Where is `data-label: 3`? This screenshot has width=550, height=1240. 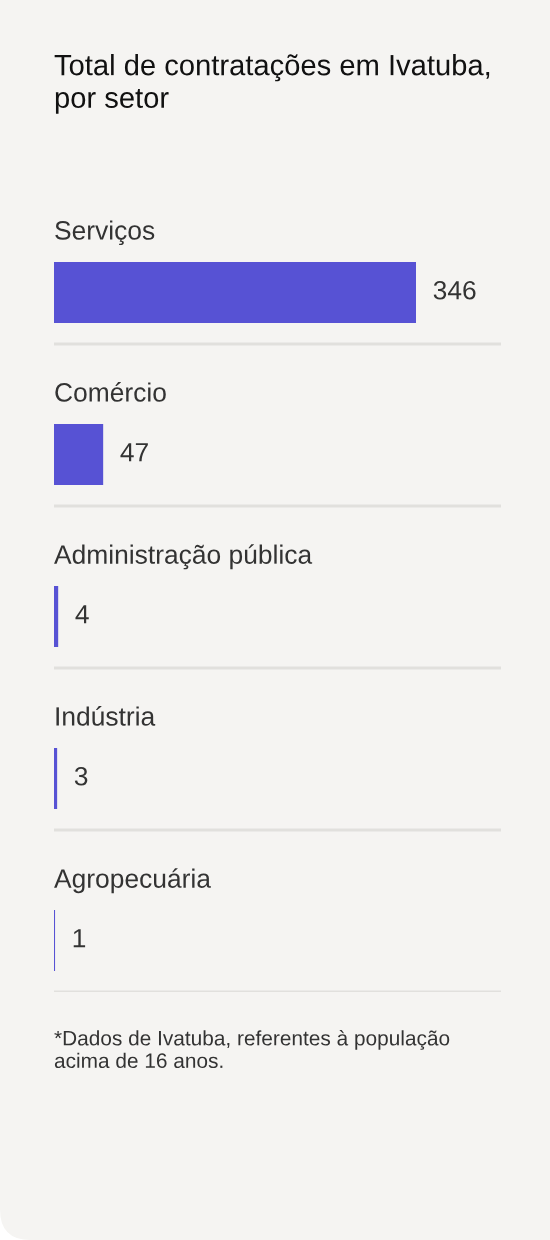 data-label: 3 is located at coordinates (81, 776).